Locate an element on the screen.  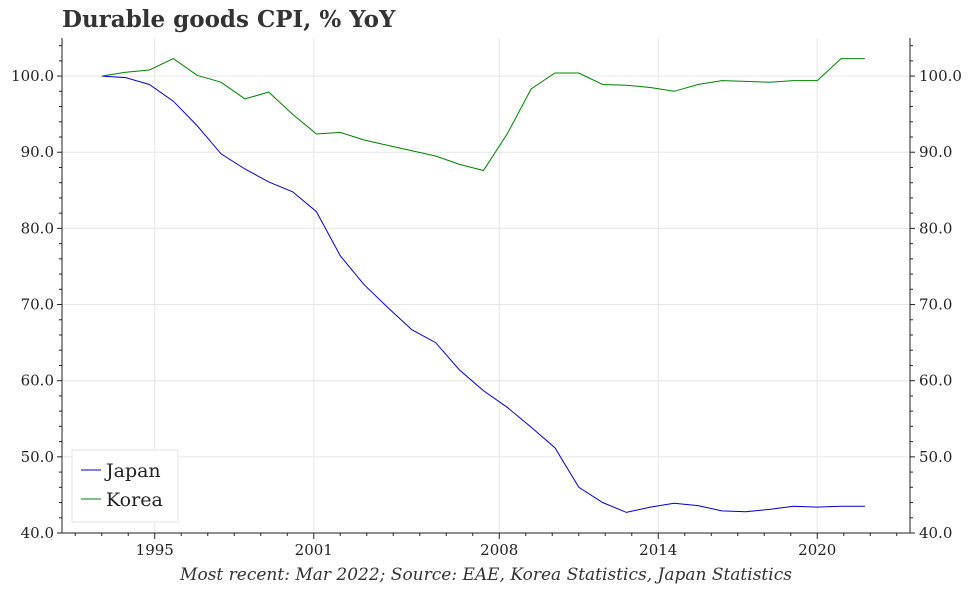
y-tick-label-left: 60.0 is located at coordinates (37, 381).